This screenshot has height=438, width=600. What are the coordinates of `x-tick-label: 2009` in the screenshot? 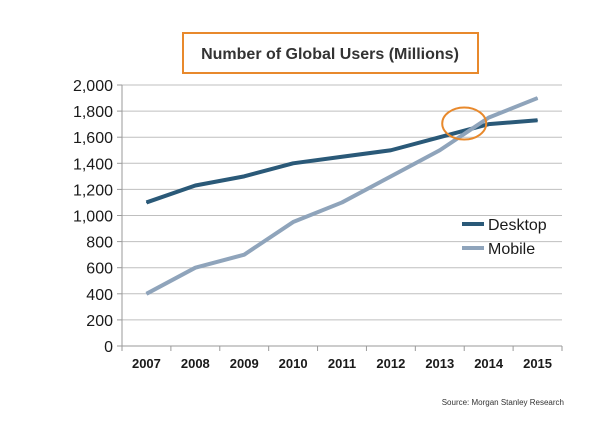 It's located at (244, 363).